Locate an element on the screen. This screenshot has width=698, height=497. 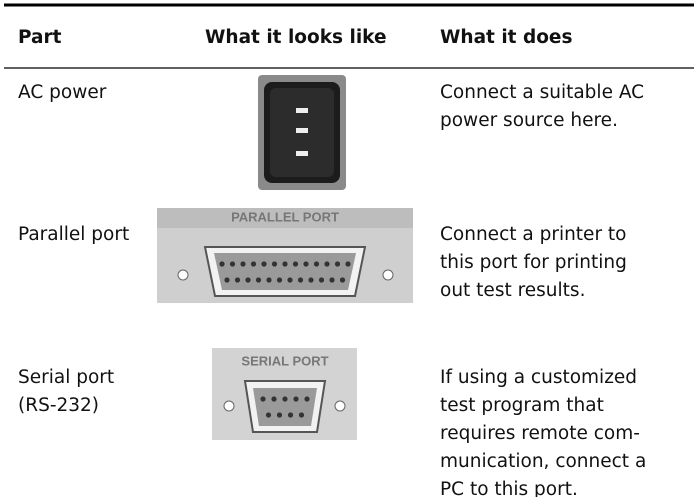
serial-port-image is located at coordinates (284, 394).